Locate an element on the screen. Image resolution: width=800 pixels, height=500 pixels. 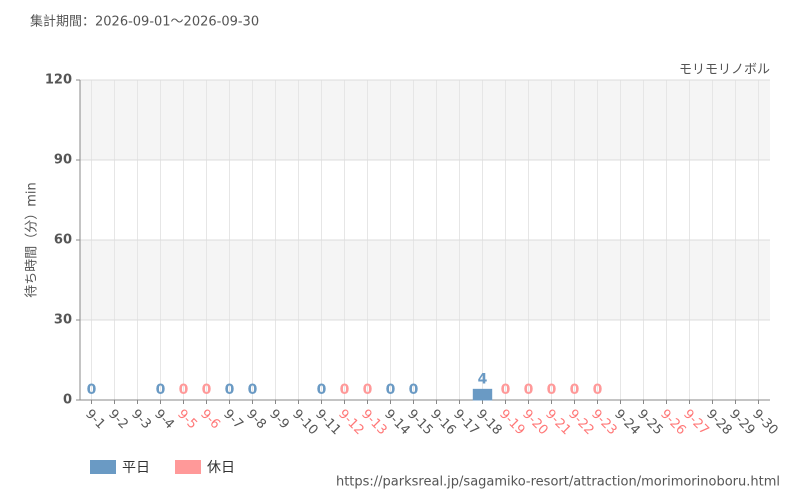
x-tick-label: 9-8 is located at coordinates (256, 420).